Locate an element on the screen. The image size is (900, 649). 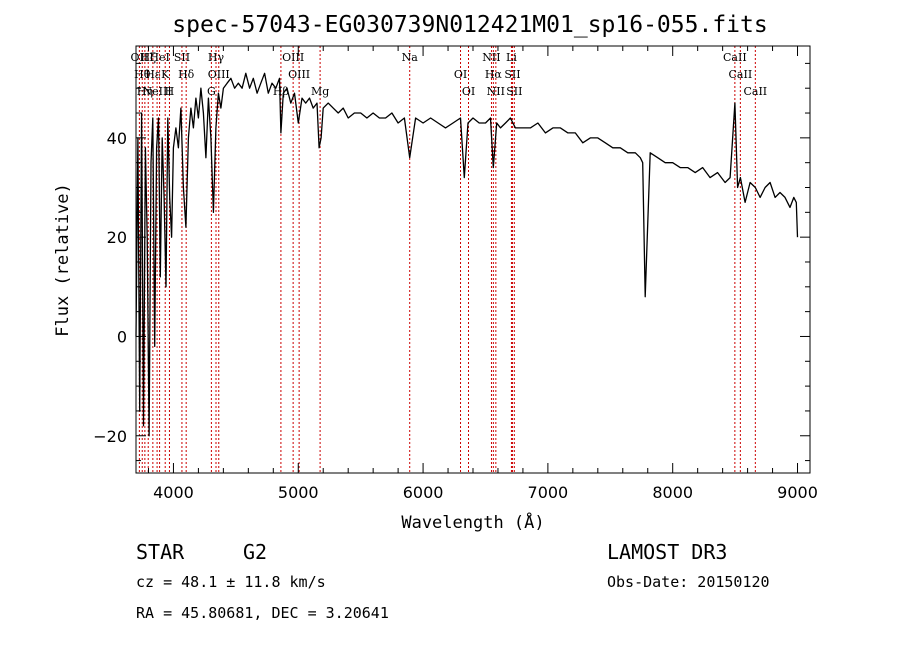
x-tick-label: 8000 is located at coordinates (672, 492).